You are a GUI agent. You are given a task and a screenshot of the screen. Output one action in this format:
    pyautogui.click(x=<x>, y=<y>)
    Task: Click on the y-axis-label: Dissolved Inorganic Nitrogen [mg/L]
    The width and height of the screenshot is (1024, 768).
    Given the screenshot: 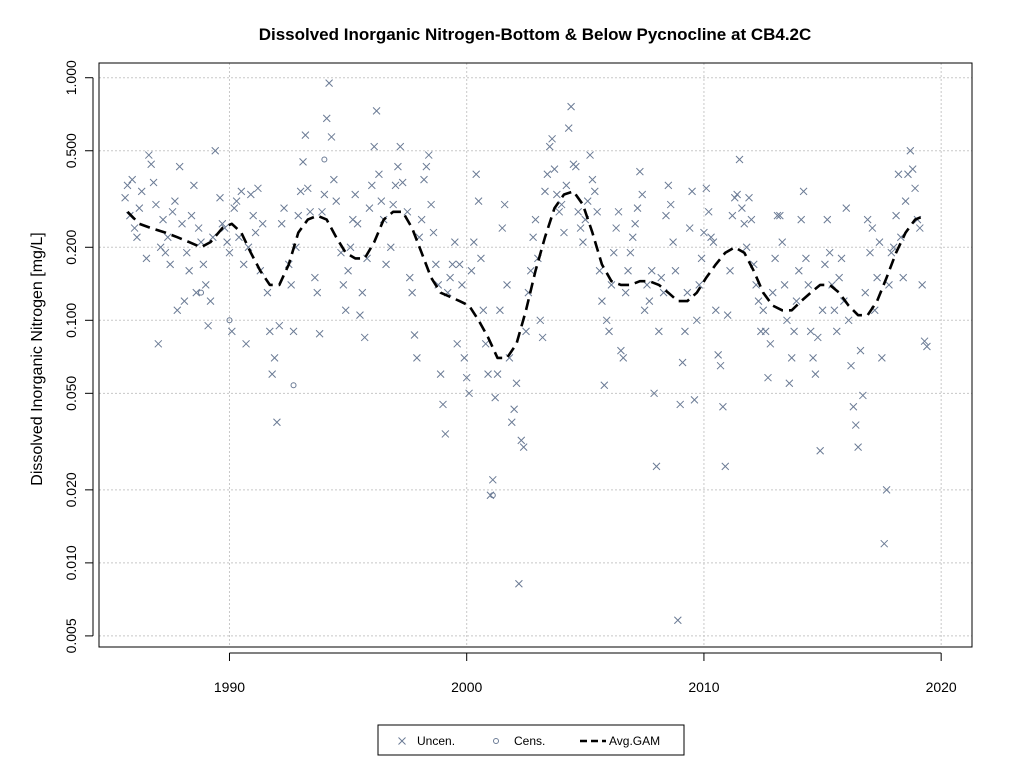 What is the action you would take?
    pyautogui.click(x=37, y=358)
    